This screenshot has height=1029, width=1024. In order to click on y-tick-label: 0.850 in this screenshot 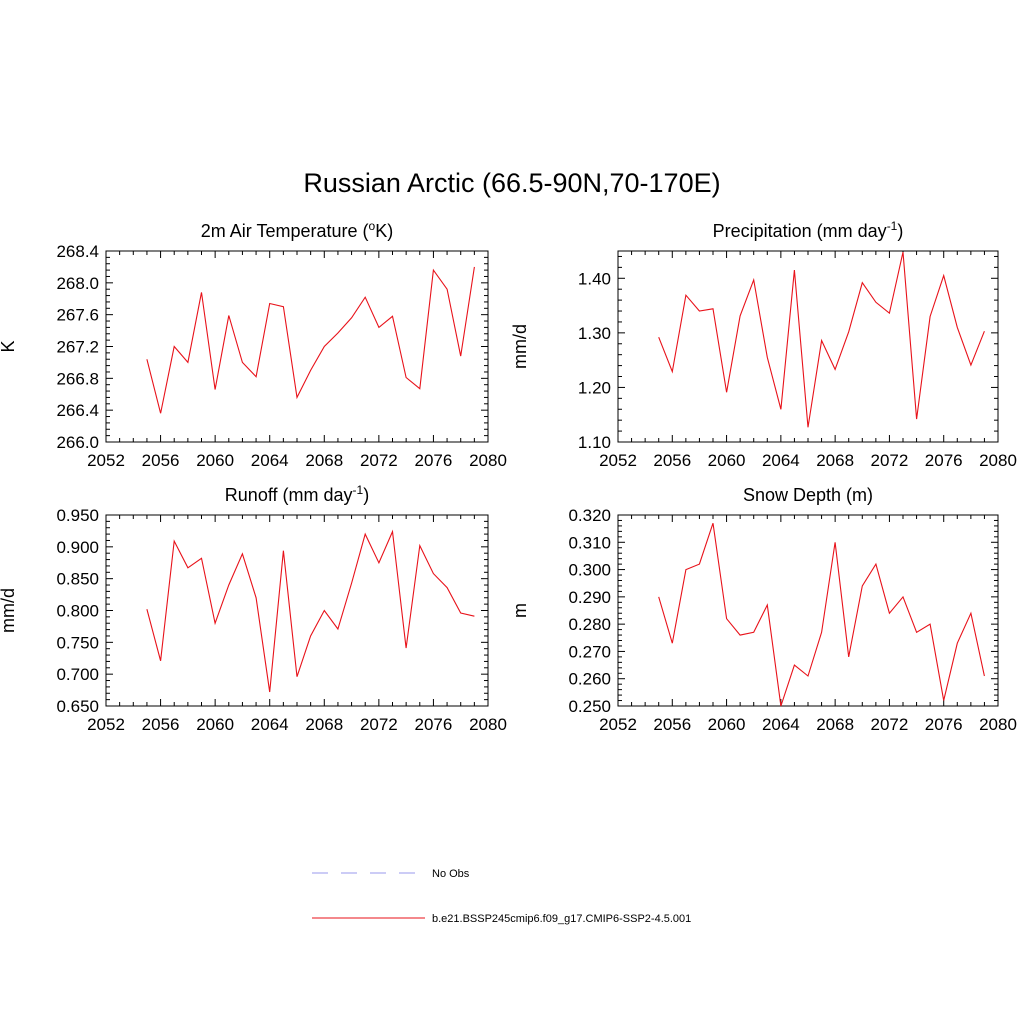, I will do `click(77, 579)`.